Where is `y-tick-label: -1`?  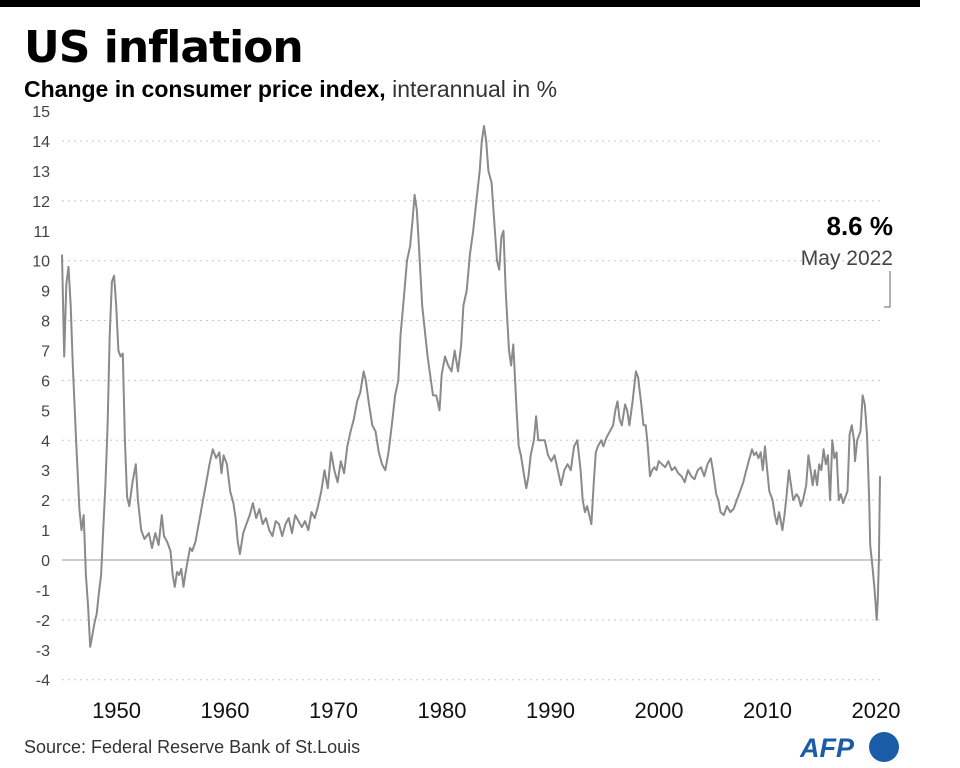 y-tick-label: -1 is located at coordinates (43, 591).